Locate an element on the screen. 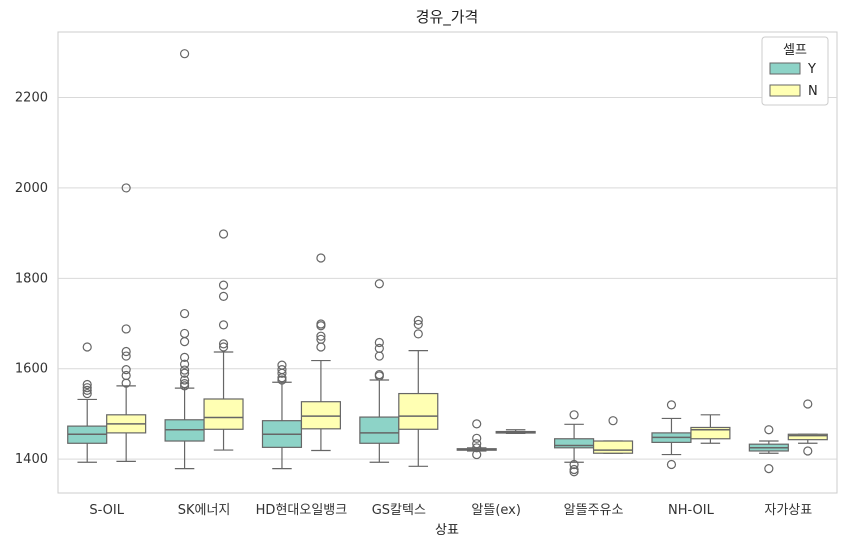 The image size is (842, 546). x-tick-label: GS칼텍스 is located at coordinates (399, 510).